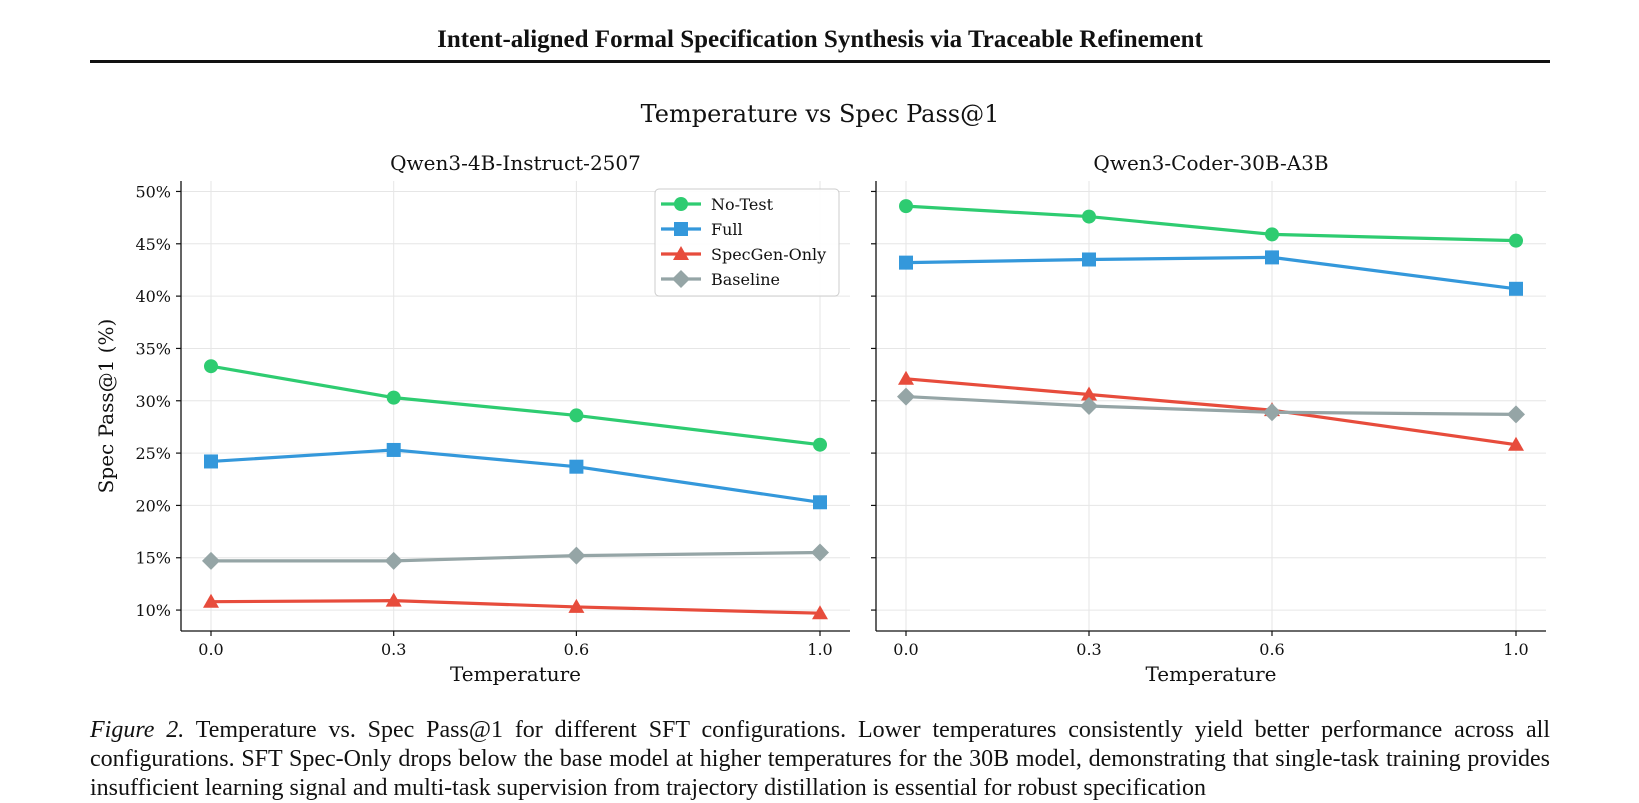  Describe the element at coordinates (742, 204) in the screenshot. I see `legend-label-no-test: No-Test` at that location.